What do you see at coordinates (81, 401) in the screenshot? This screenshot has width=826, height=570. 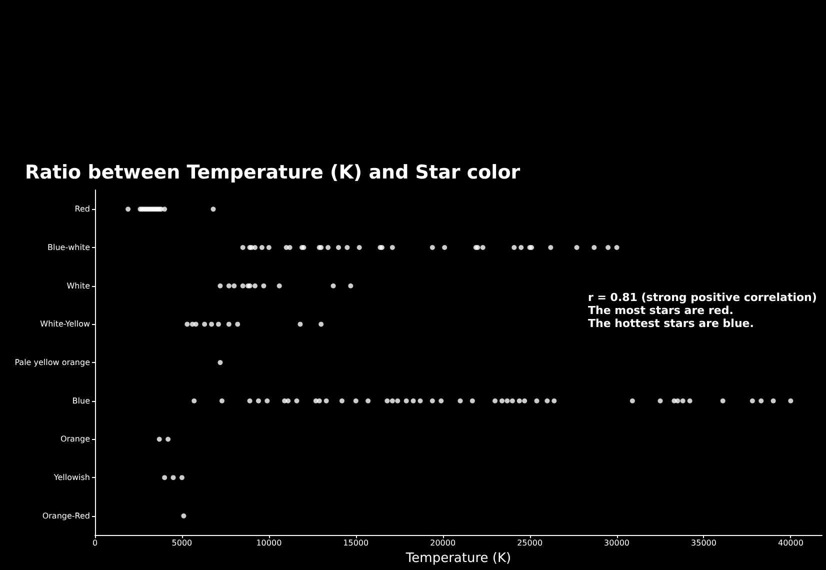 I see `y-tick-label: Blue` at bounding box center [81, 401].